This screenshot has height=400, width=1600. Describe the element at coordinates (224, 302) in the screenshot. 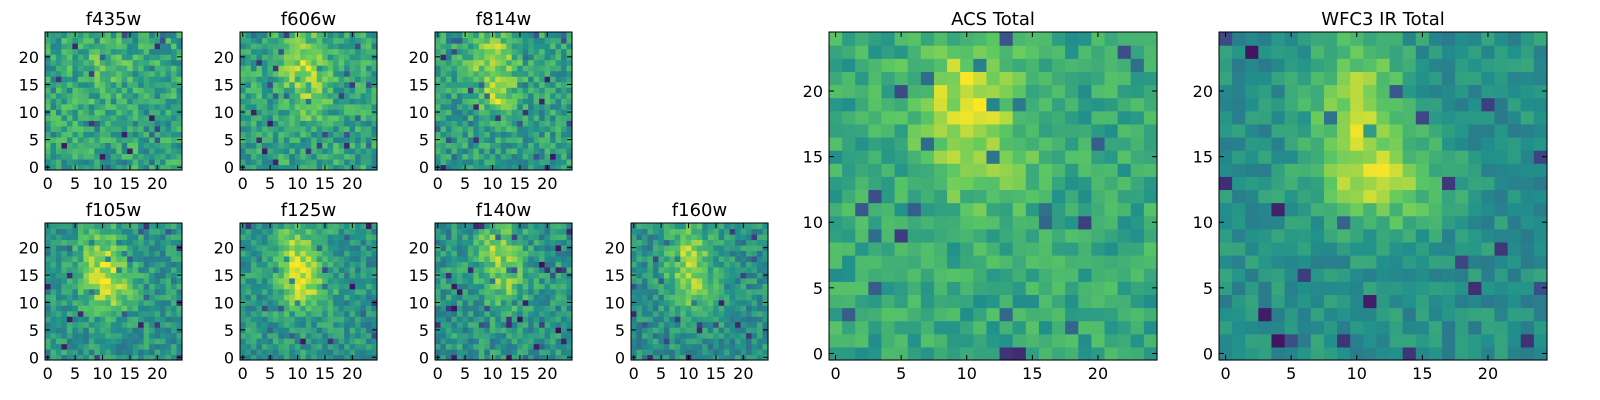

I see `y-tick-label: 10` at that location.